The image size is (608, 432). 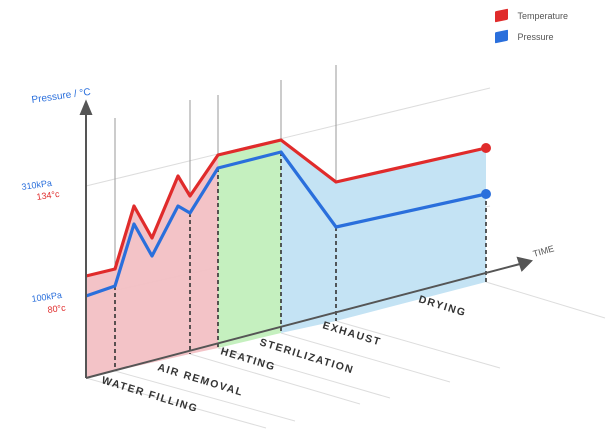 I want to click on legend-swatch-pressure, so click(x=502, y=36).